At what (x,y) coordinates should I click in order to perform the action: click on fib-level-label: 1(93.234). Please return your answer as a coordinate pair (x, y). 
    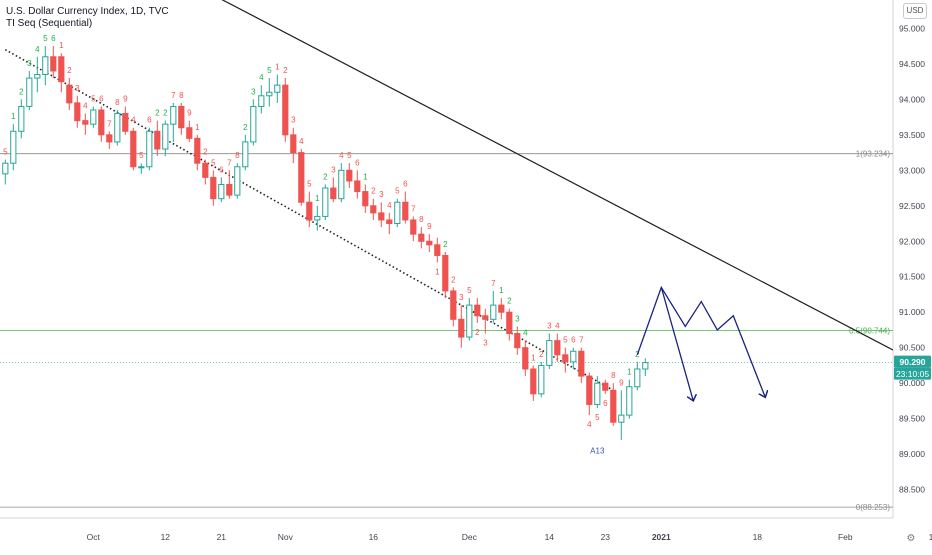
    Looking at the image, I should click on (873, 154).